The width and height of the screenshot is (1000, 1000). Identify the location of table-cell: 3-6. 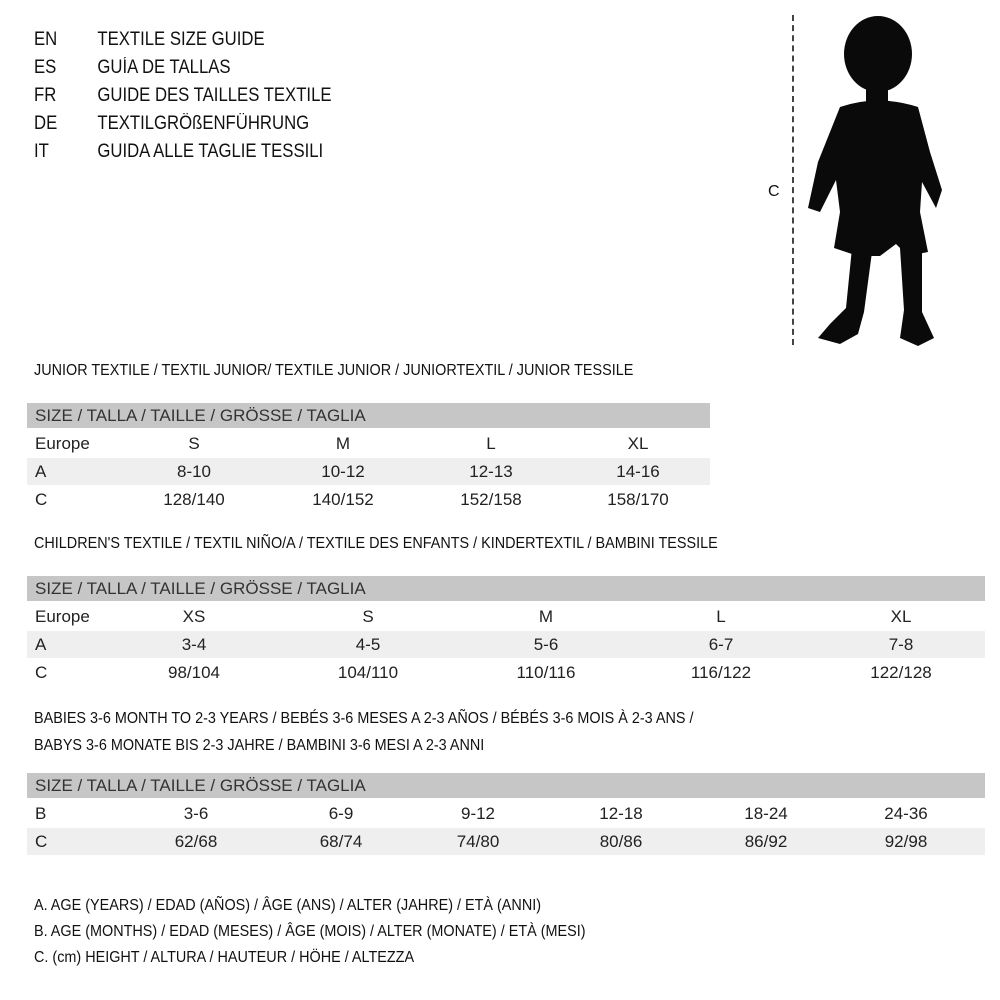
(196, 813).